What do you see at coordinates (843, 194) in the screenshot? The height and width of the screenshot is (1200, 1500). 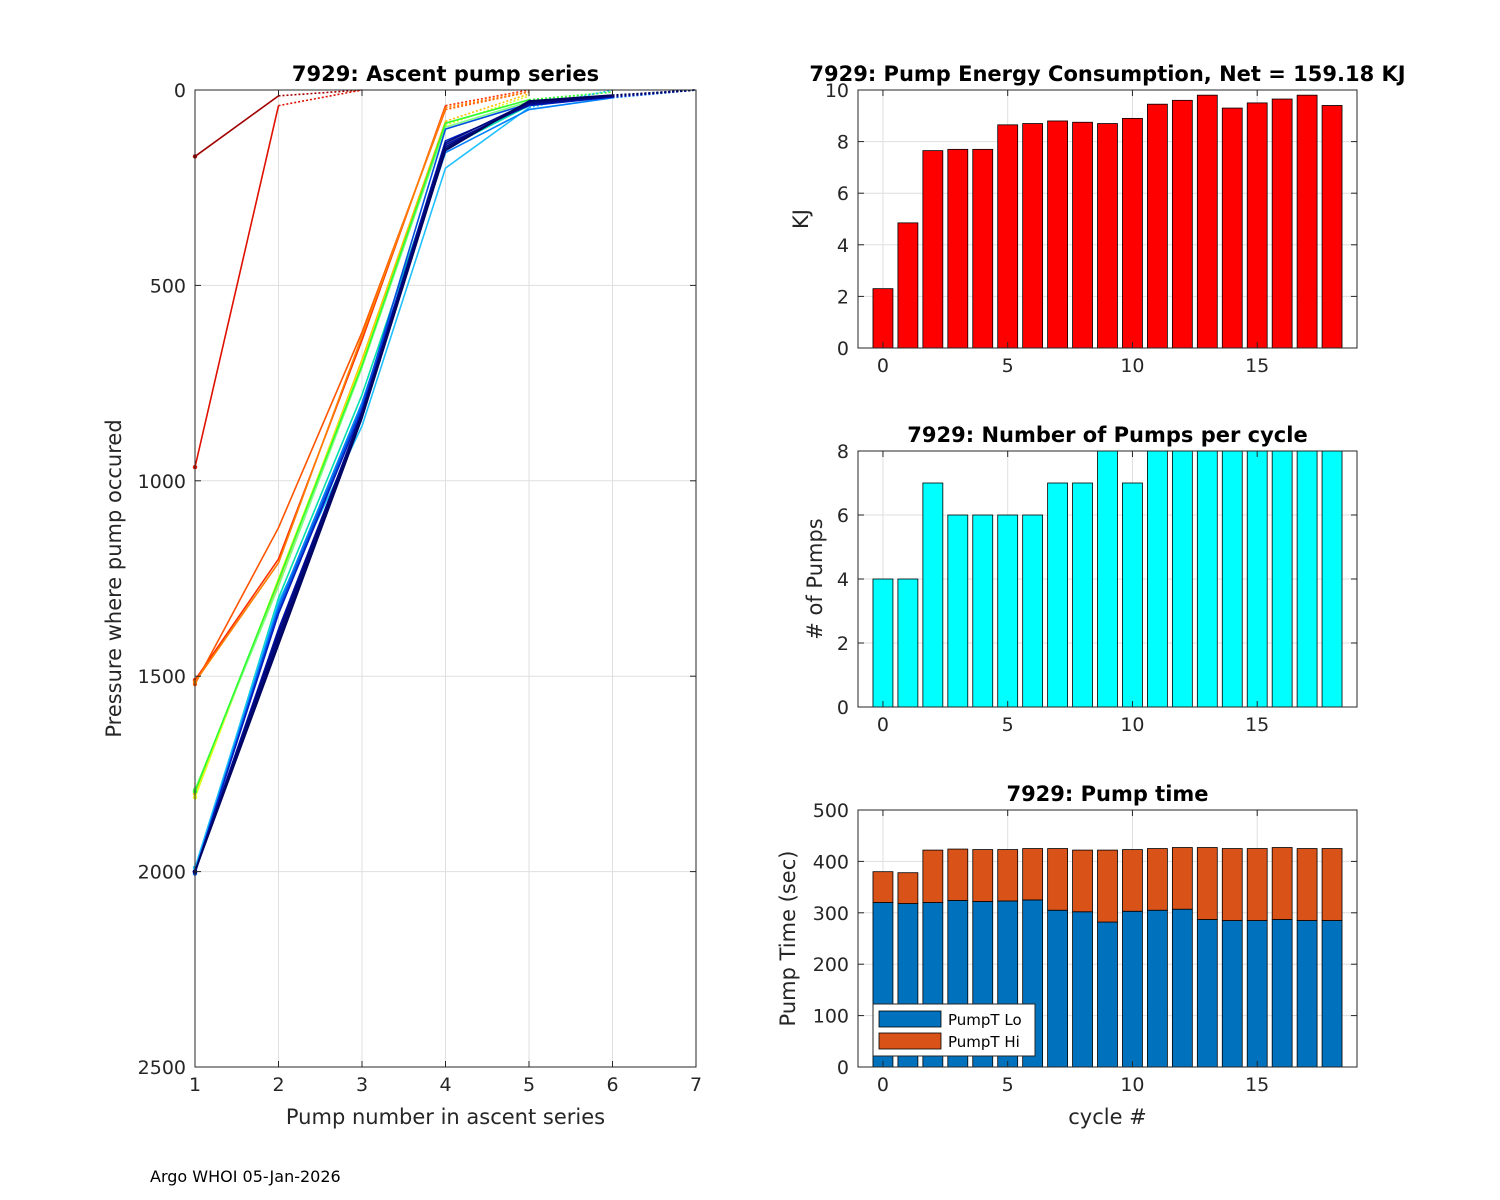 I see `y-tick-label: 6` at bounding box center [843, 194].